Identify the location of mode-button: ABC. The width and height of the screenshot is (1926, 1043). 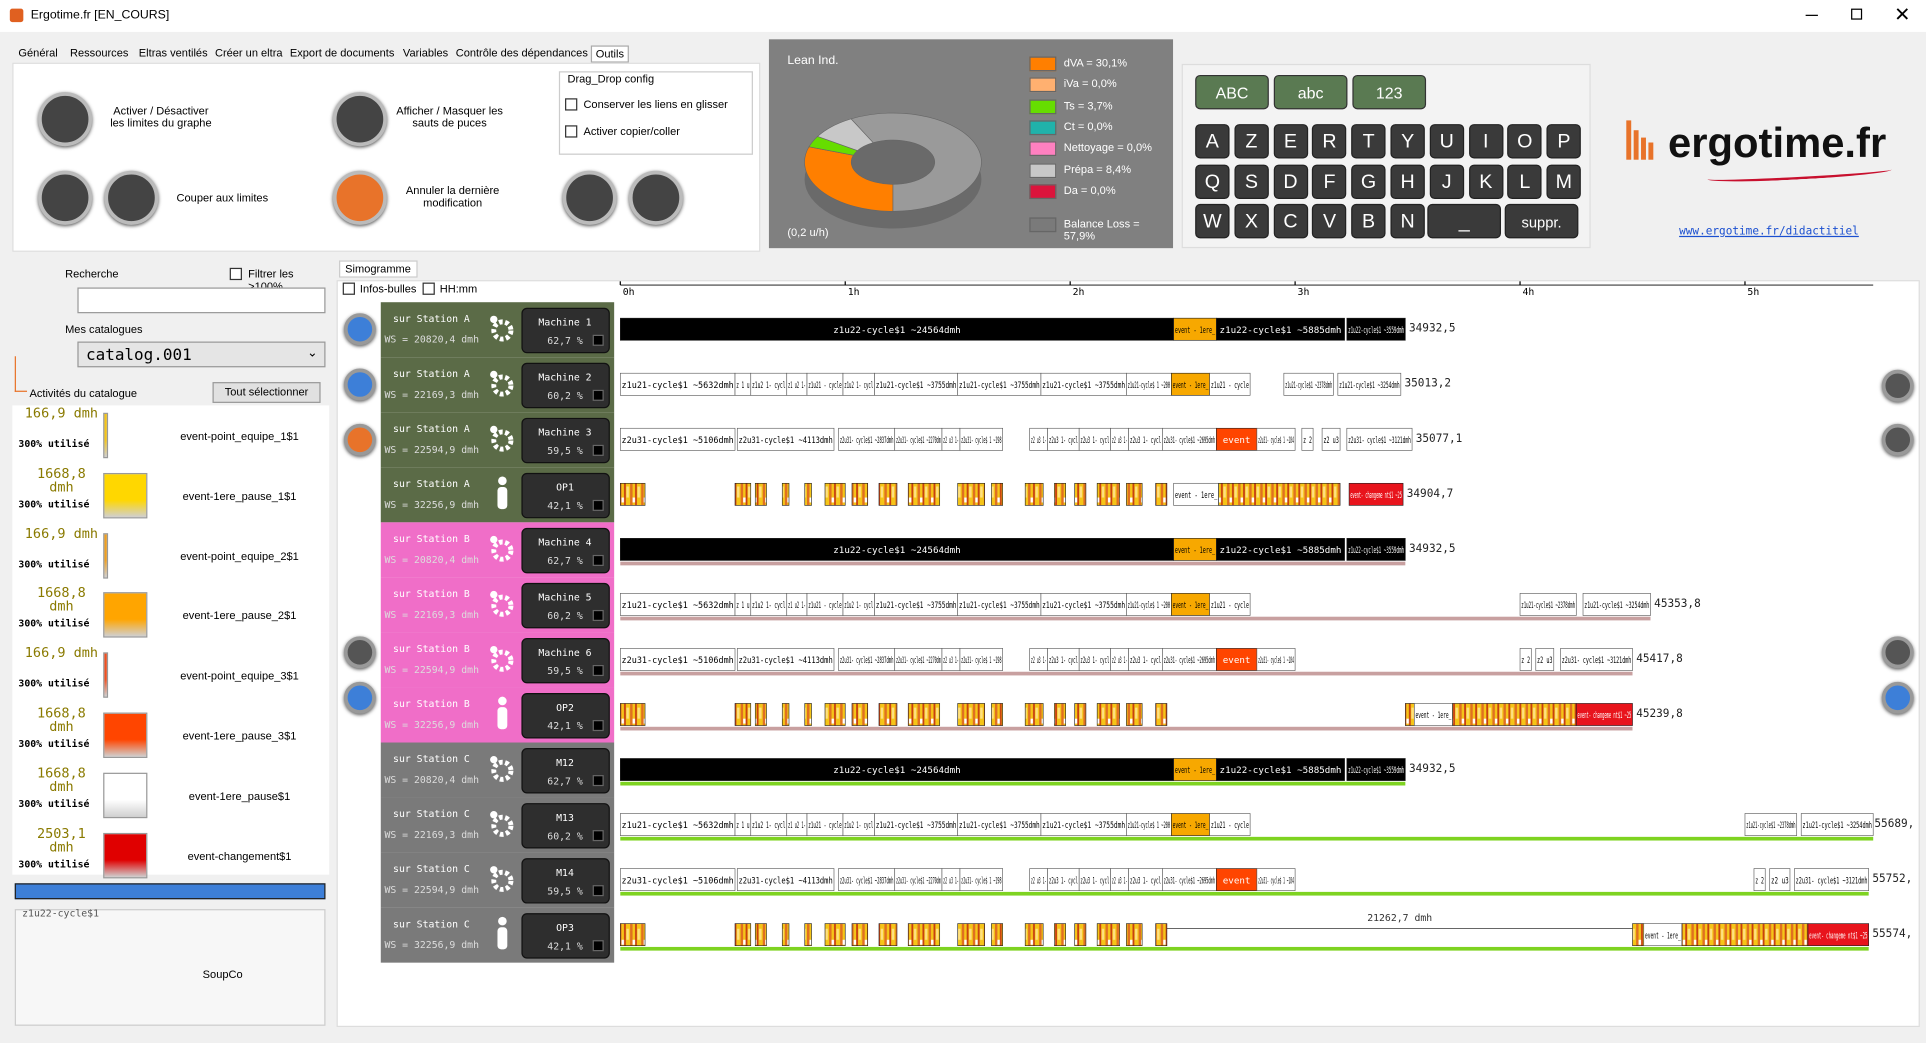
(1232, 92).